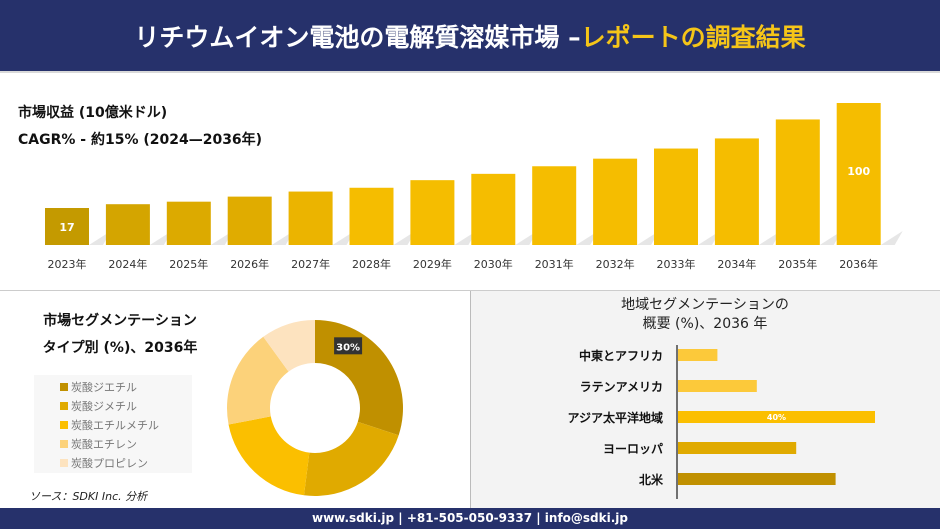 The image size is (940, 529). I want to click on x-tick-label: 2031年, so click(554, 264).